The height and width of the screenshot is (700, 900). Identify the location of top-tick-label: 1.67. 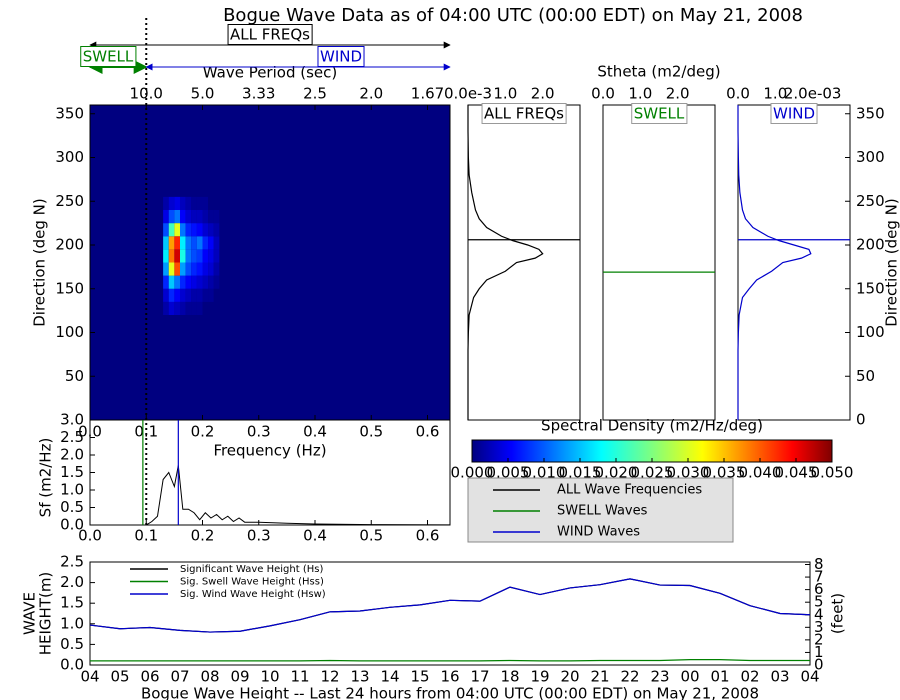
(427, 94).